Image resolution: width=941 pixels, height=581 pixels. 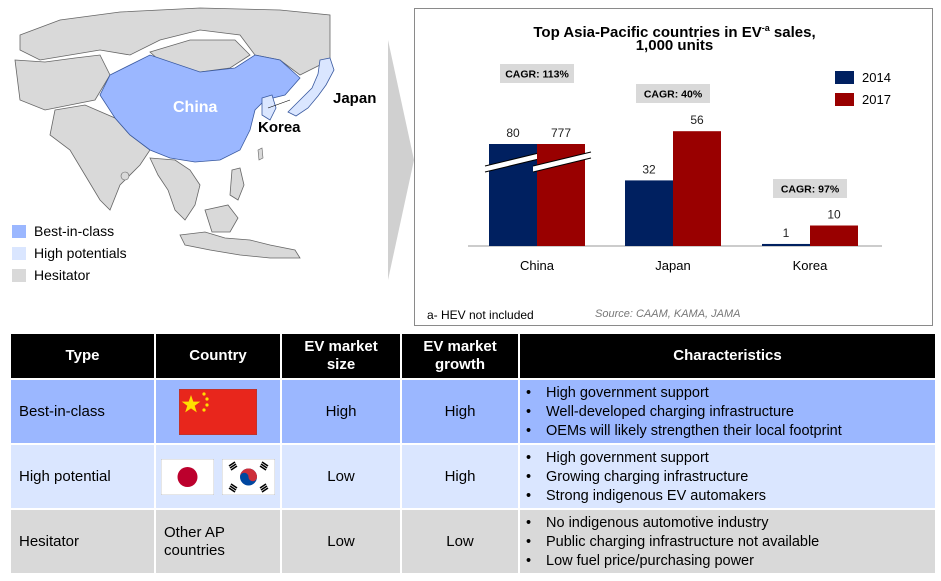 I want to click on cell-growth: High, so click(x=460, y=411).